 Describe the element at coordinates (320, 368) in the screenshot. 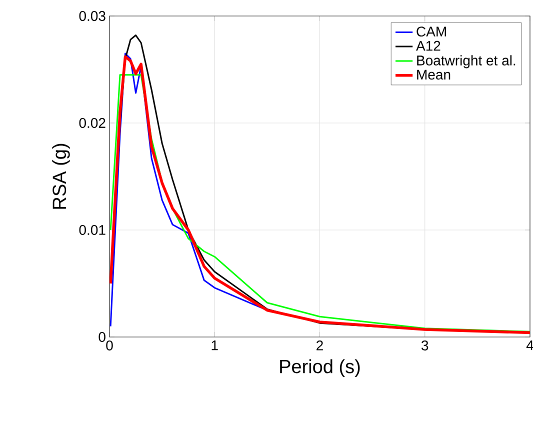

I see `x-axis-title: Period (s)` at that location.